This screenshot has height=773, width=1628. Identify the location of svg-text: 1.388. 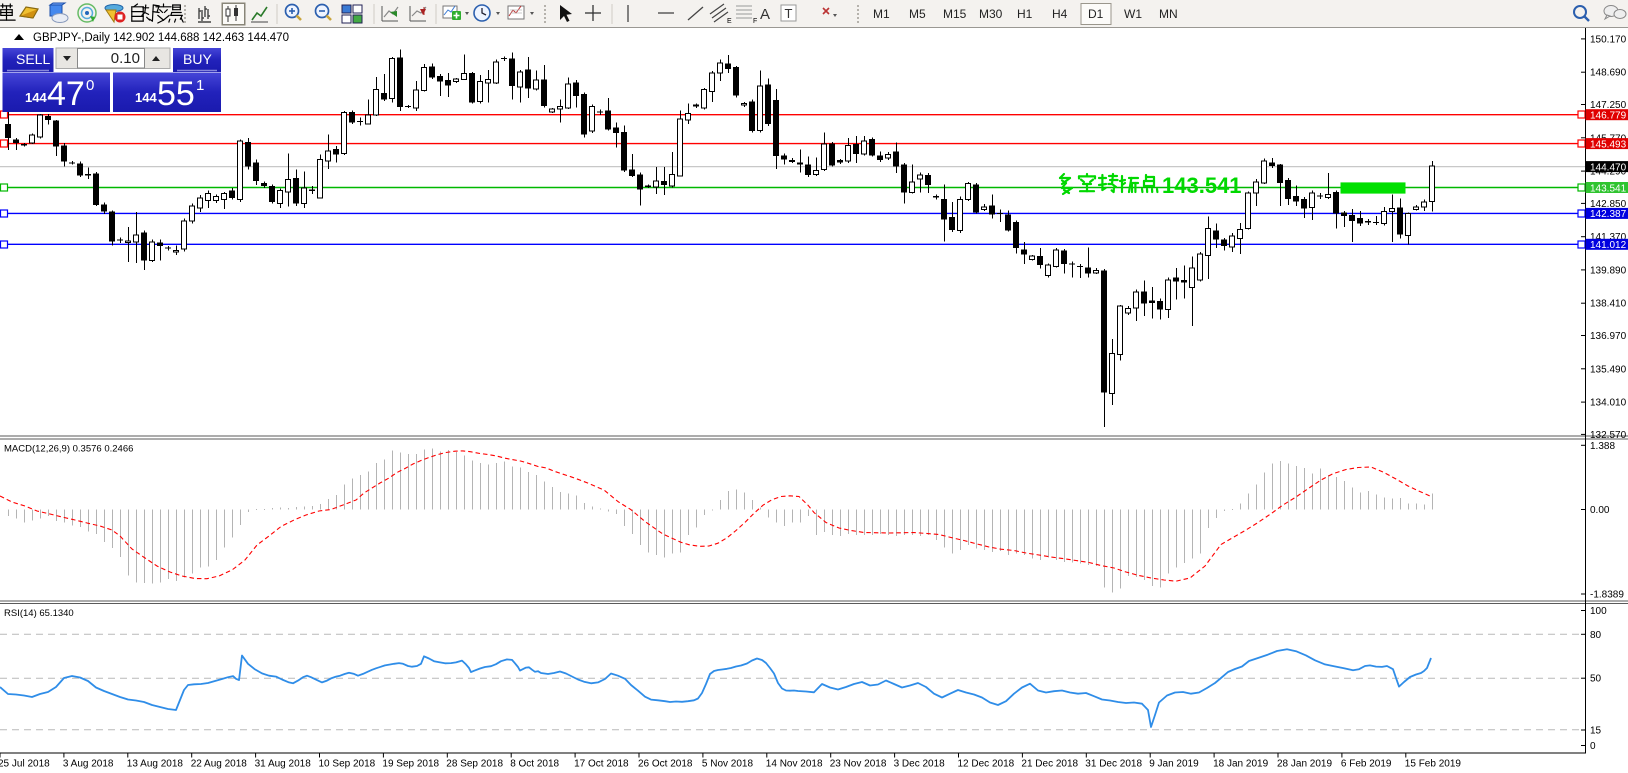
(1602, 446).